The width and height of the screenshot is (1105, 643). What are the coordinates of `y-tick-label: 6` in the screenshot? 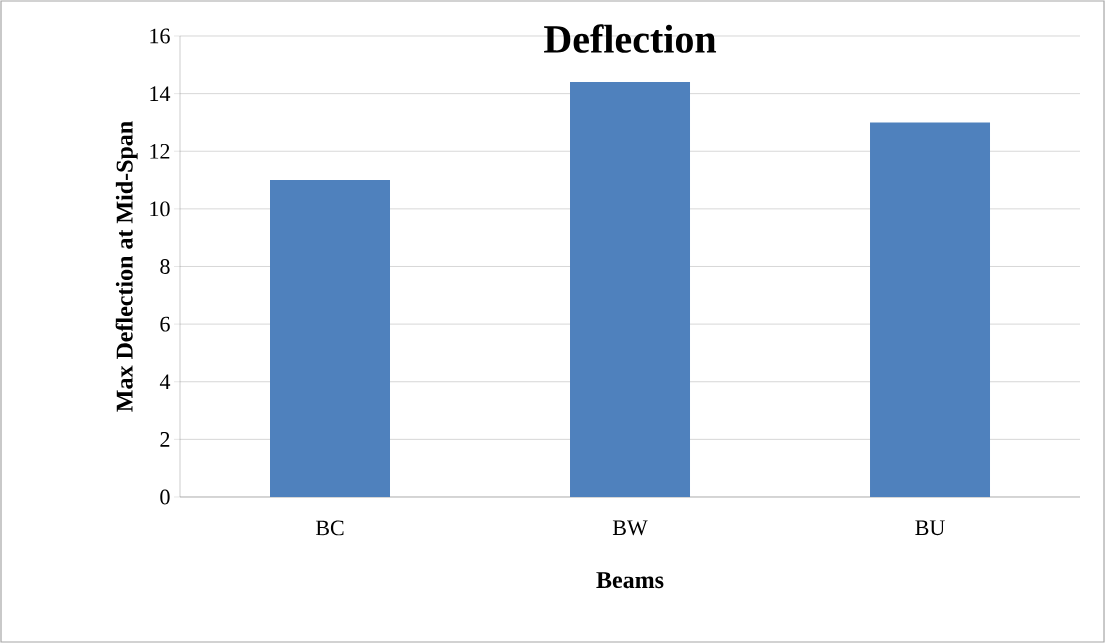 It's located at (165, 324).